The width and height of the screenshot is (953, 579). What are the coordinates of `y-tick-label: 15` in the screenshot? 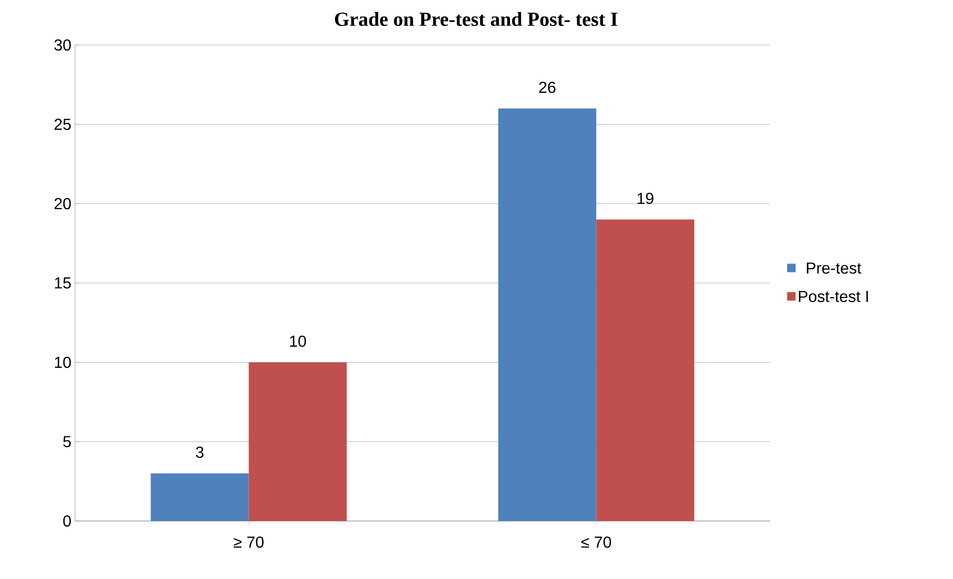 It's located at (62, 283).